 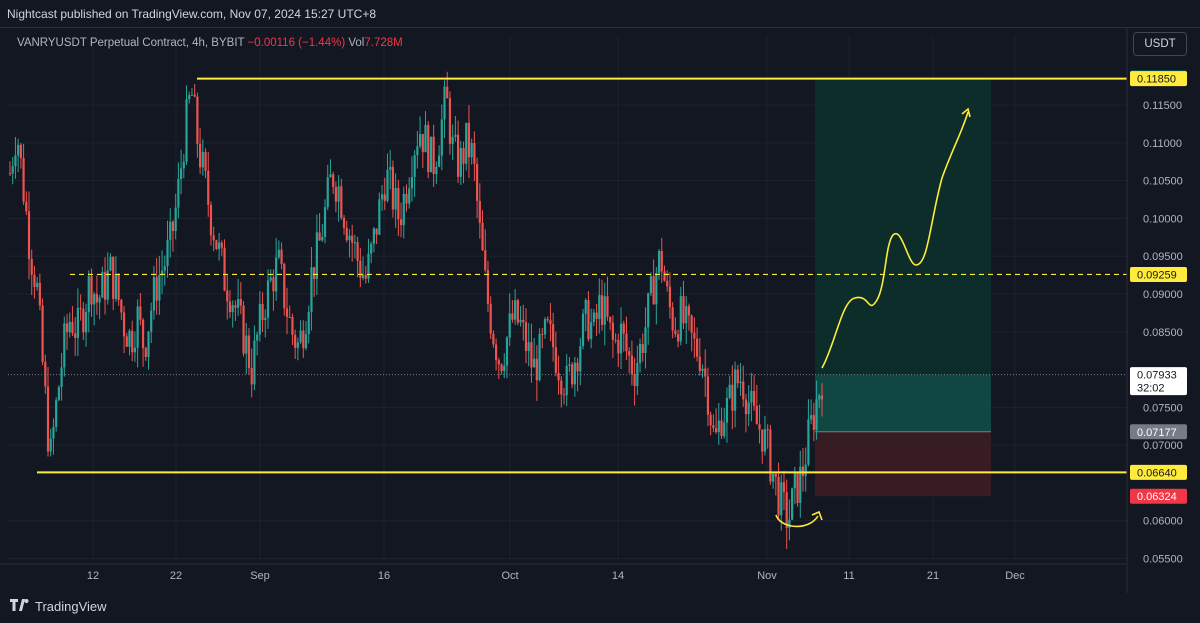 What do you see at coordinates (1160, 44) in the screenshot?
I see `currency-button: USDT` at bounding box center [1160, 44].